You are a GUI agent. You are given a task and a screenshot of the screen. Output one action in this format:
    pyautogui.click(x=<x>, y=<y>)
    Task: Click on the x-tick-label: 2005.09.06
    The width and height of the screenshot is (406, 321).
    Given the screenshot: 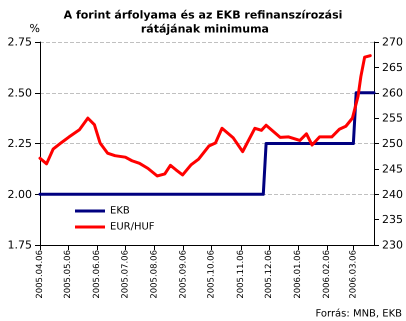 What is the action you would take?
    pyautogui.click(x=183, y=274)
    